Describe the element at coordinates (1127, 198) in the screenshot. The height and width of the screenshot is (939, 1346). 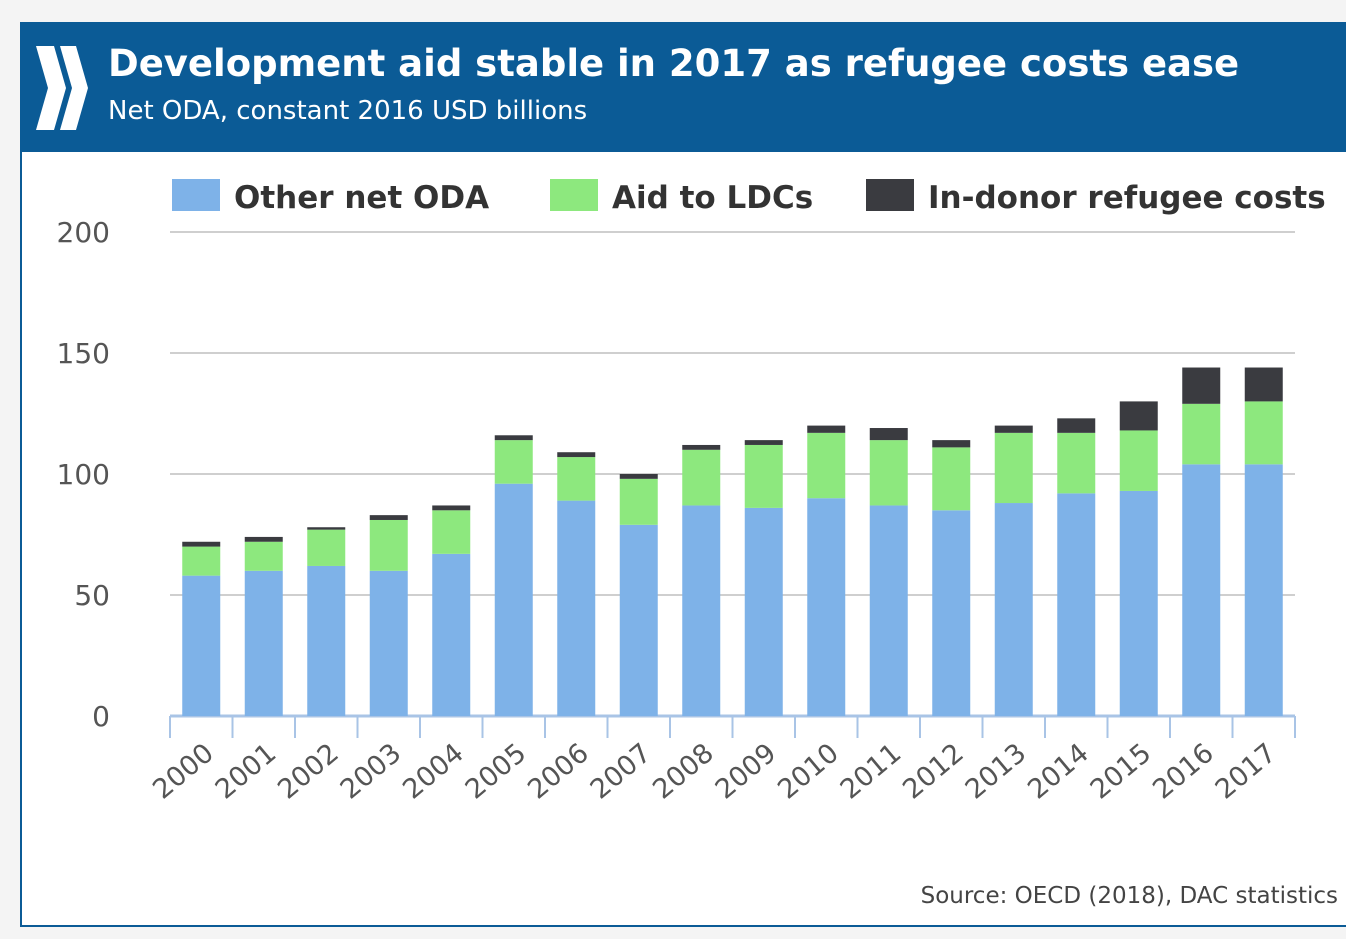
I see `legend-label: In-donor refugee costs` at that location.